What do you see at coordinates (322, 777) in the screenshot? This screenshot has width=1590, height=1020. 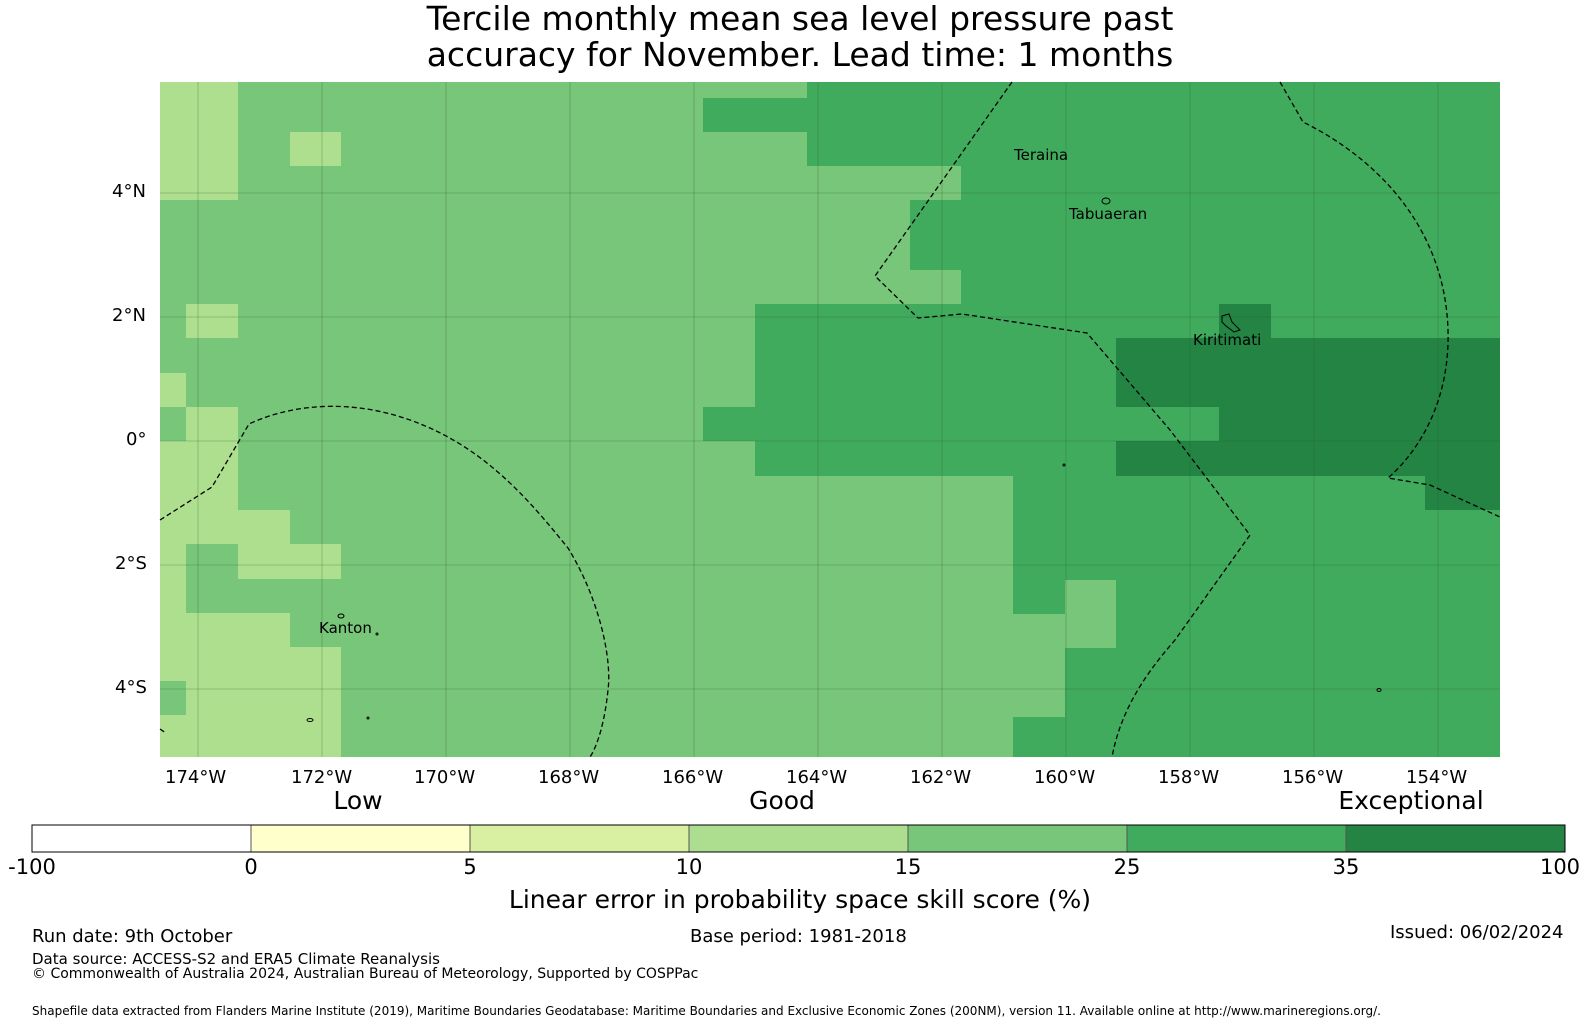 I see `lon-tick-label: 172°W` at bounding box center [322, 777].